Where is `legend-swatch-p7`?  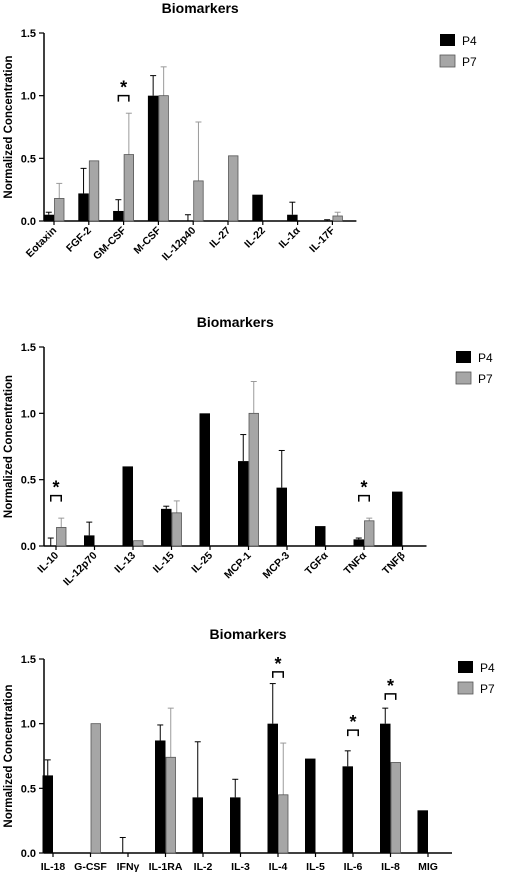
legend-swatch-p7 is located at coordinates (463, 378).